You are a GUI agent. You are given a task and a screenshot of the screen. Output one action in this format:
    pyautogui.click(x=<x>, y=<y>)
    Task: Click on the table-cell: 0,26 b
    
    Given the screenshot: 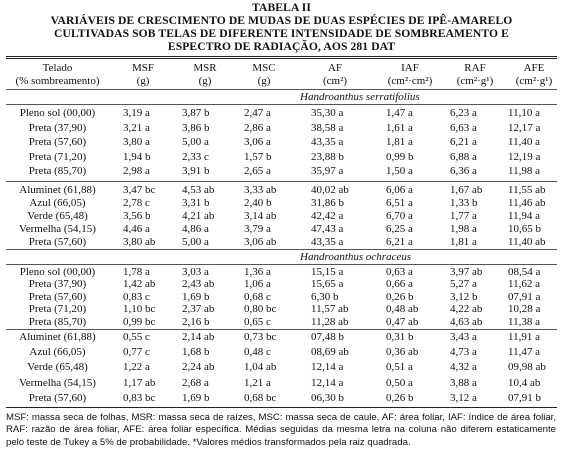 What is the action you would take?
    pyautogui.click(x=400, y=397)
    